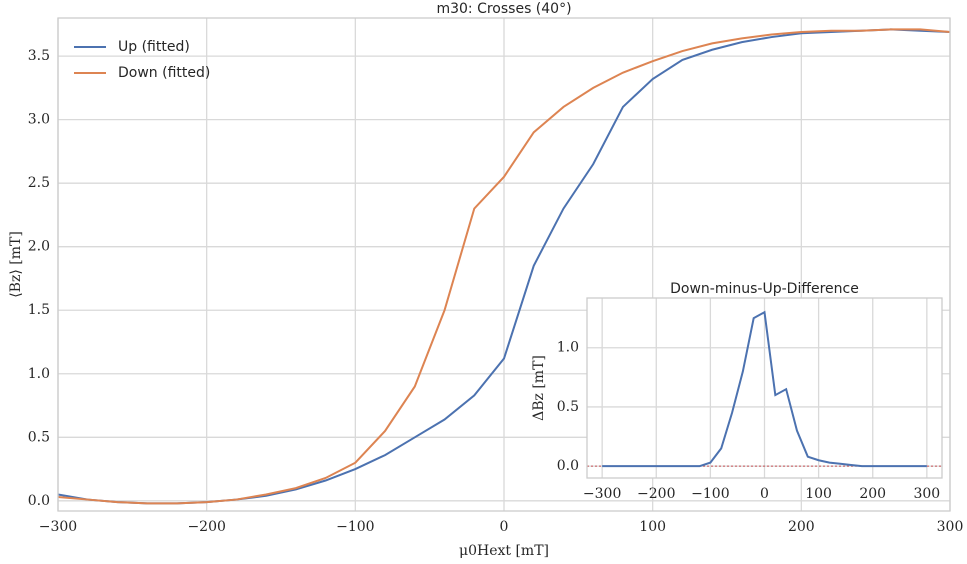  I want to click on y-tick-label: 2.0, so click(39, 247).